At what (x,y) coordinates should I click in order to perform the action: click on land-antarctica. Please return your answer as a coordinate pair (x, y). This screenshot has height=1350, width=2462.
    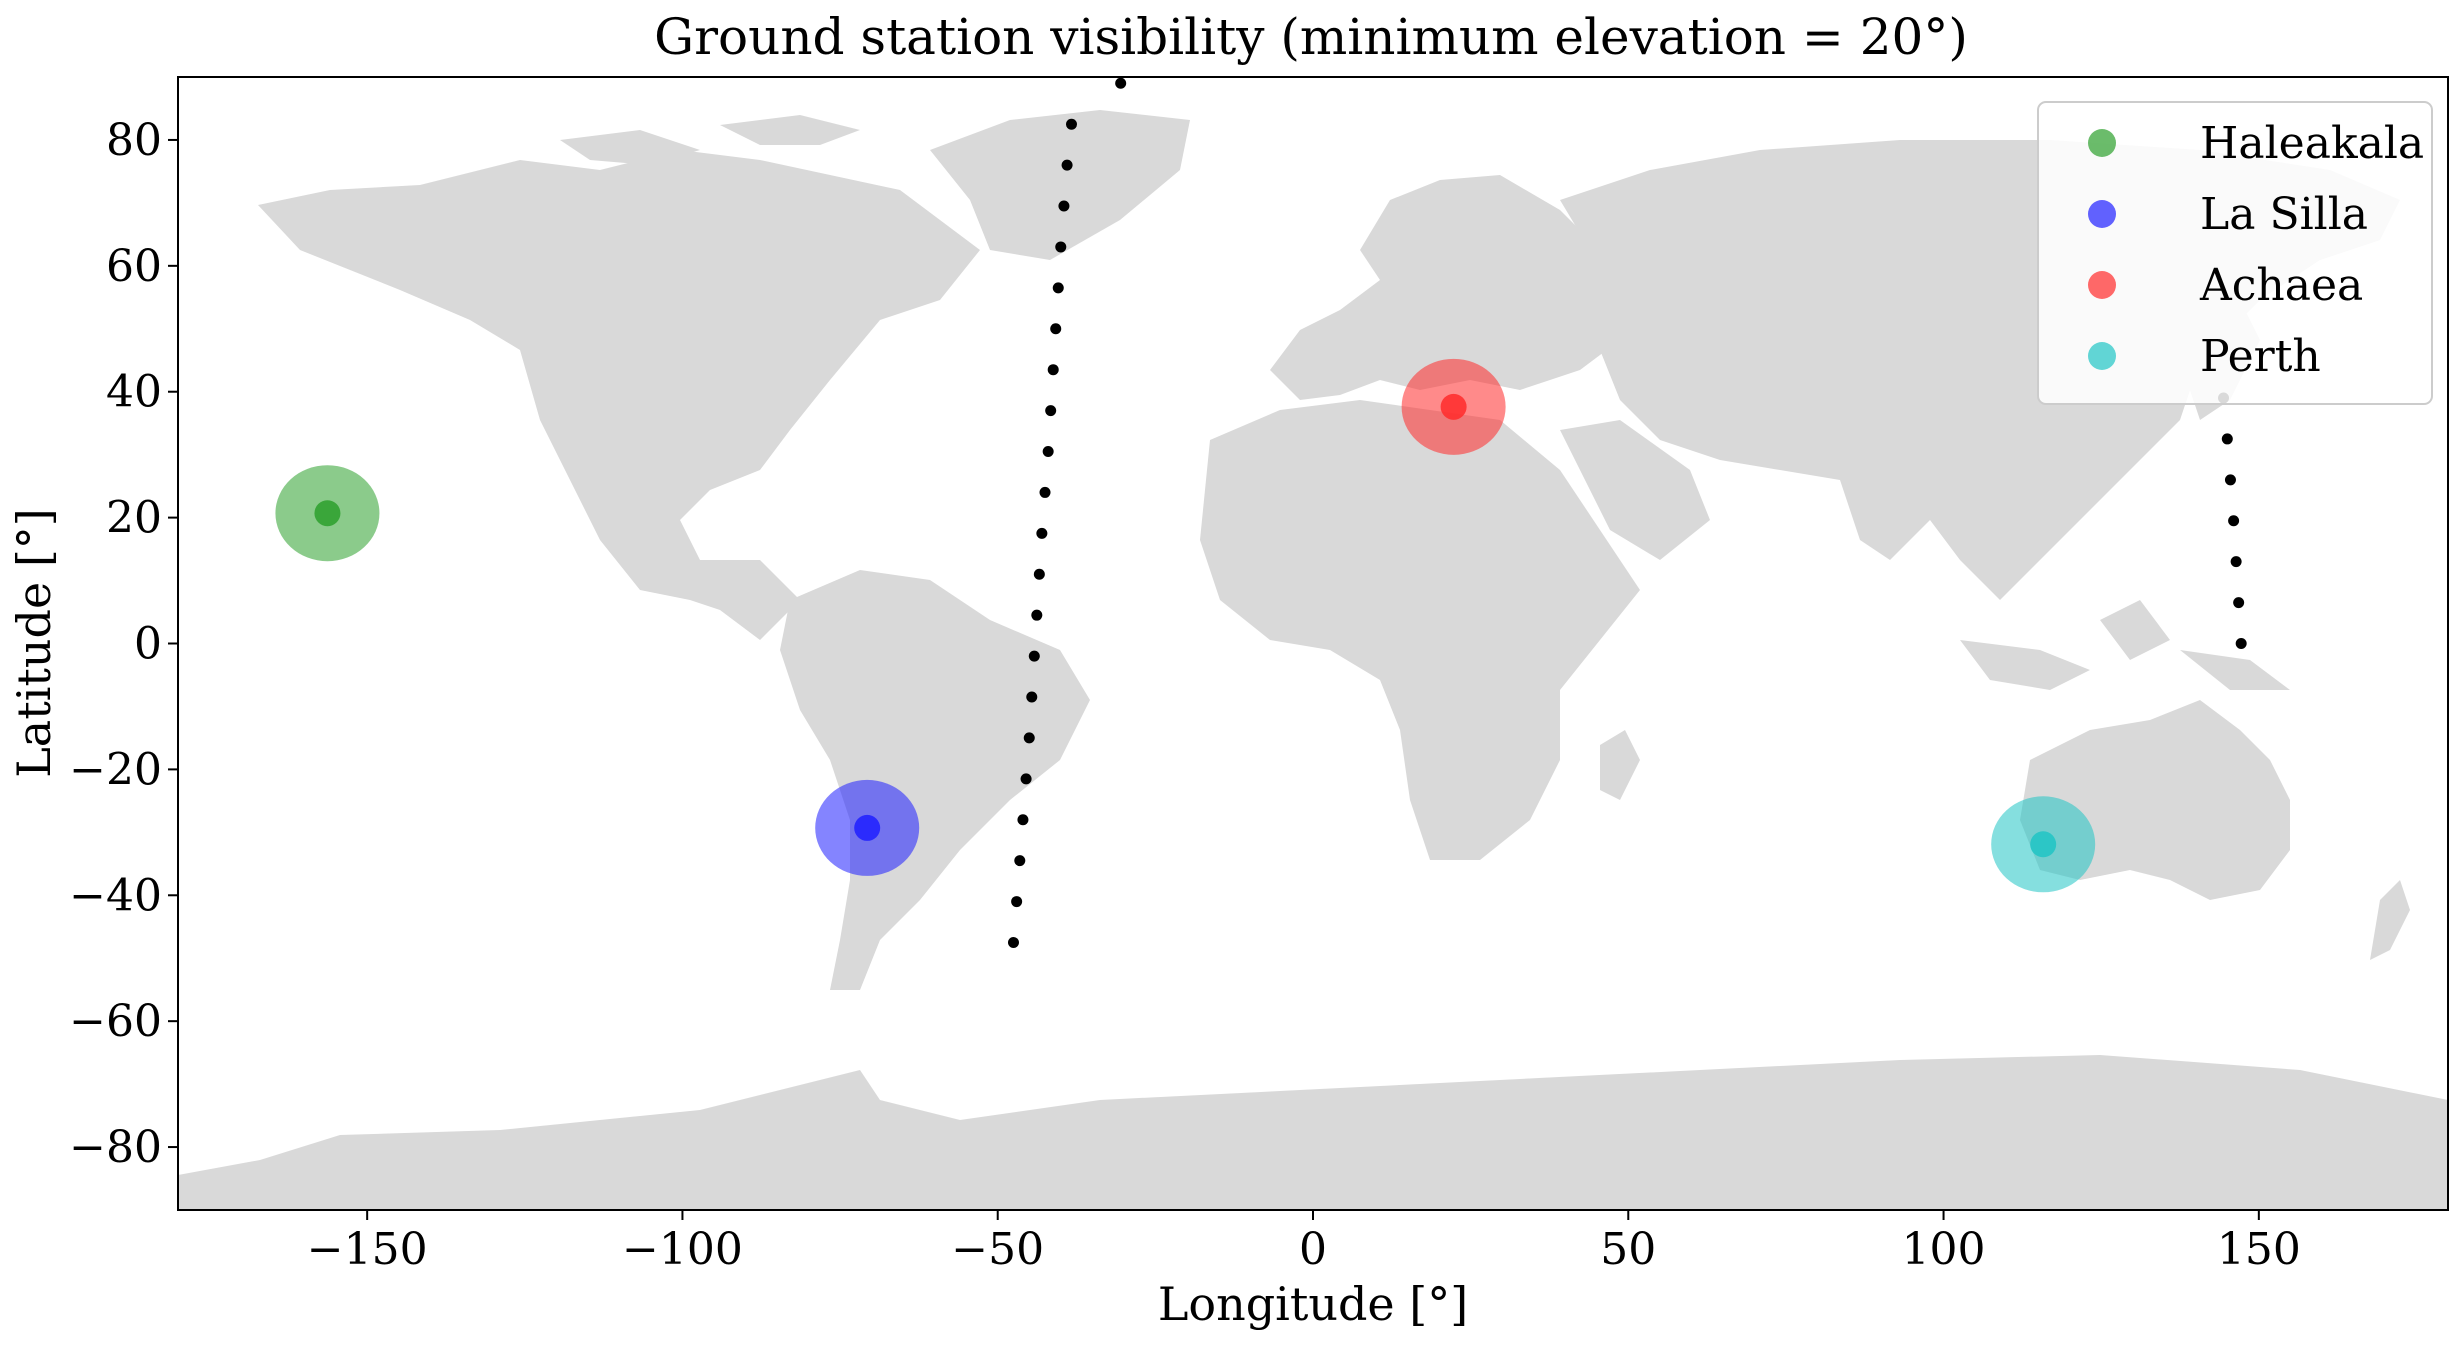
    Looking at the image, I should click on (1313, 1132).